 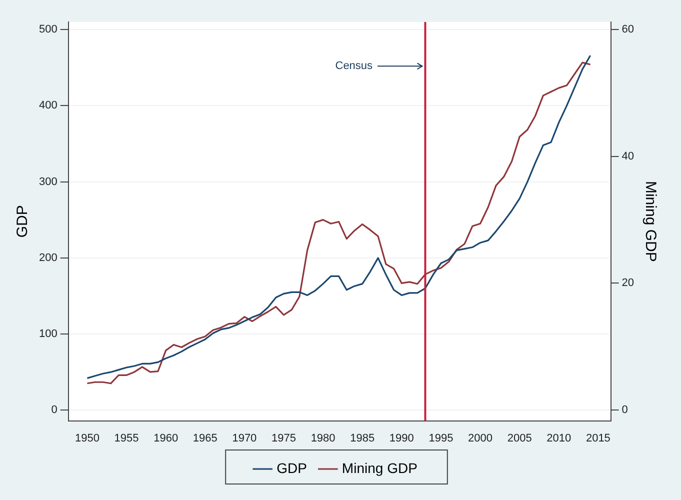 What do you see at coordinates (362, 438) in the screenshot?
I see `x-tick-label: 1985` at bounding box center [362, 438].